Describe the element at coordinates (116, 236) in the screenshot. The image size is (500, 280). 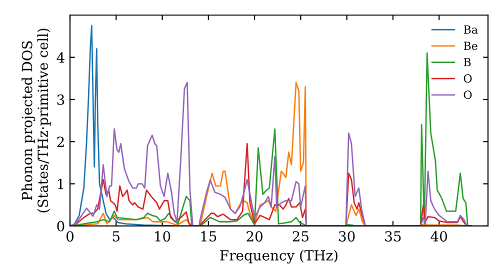
I see `x-tick-label: 5` at that location.